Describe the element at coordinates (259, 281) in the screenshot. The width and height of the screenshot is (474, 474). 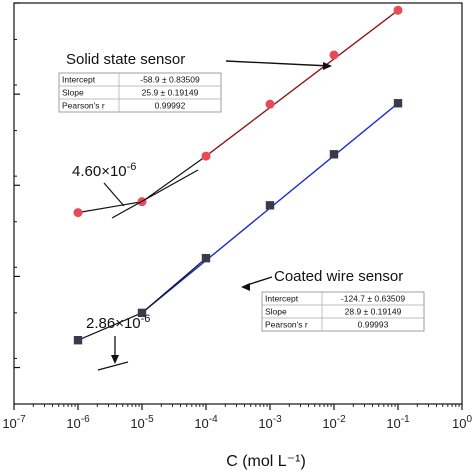
I see `arrow-line-coated-wire` at that location.